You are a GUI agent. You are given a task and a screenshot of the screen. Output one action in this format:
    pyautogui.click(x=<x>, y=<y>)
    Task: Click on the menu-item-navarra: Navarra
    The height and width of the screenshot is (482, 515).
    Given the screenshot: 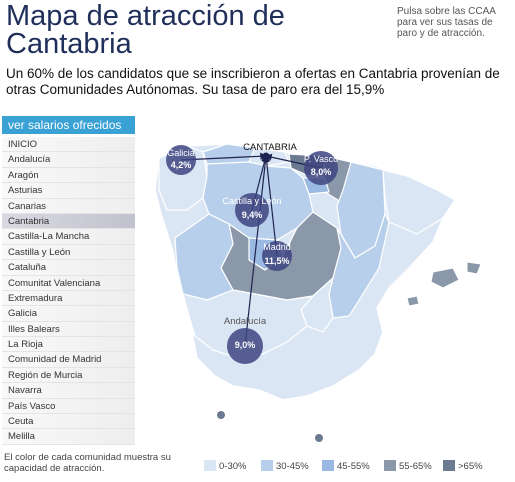 What is the action you would take?
    pyautogui.click(x=68, y=391)
    